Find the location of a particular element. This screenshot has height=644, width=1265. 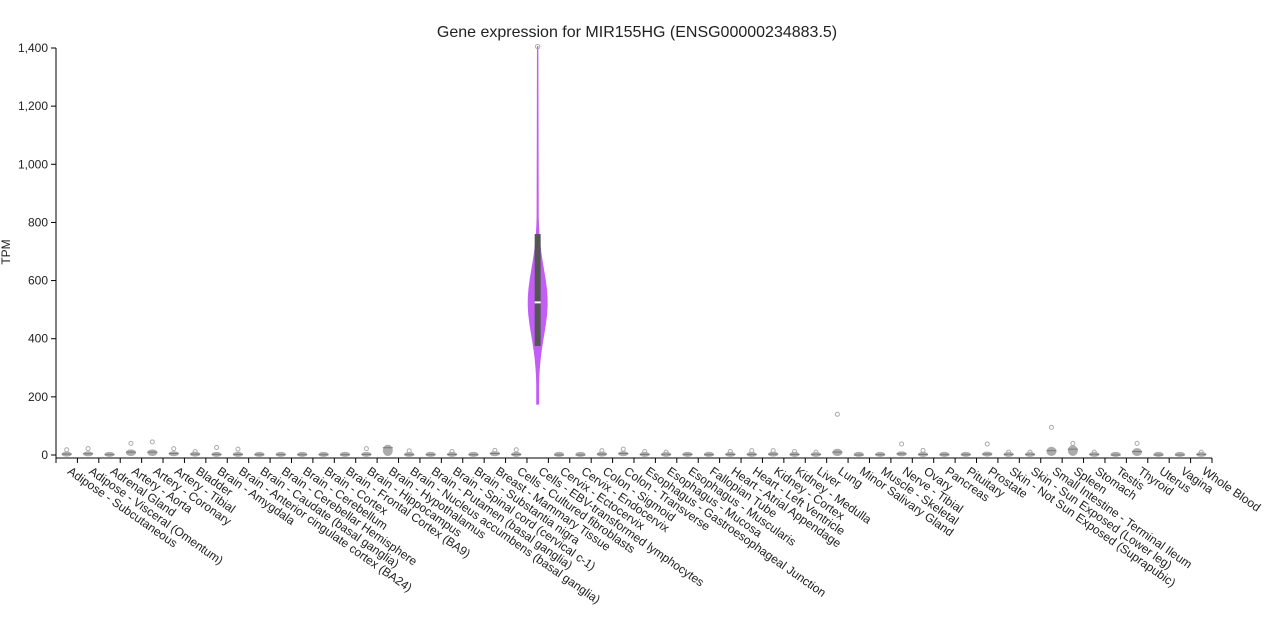

y-tick-label: 1,400 is located at coordinates (33, 48).